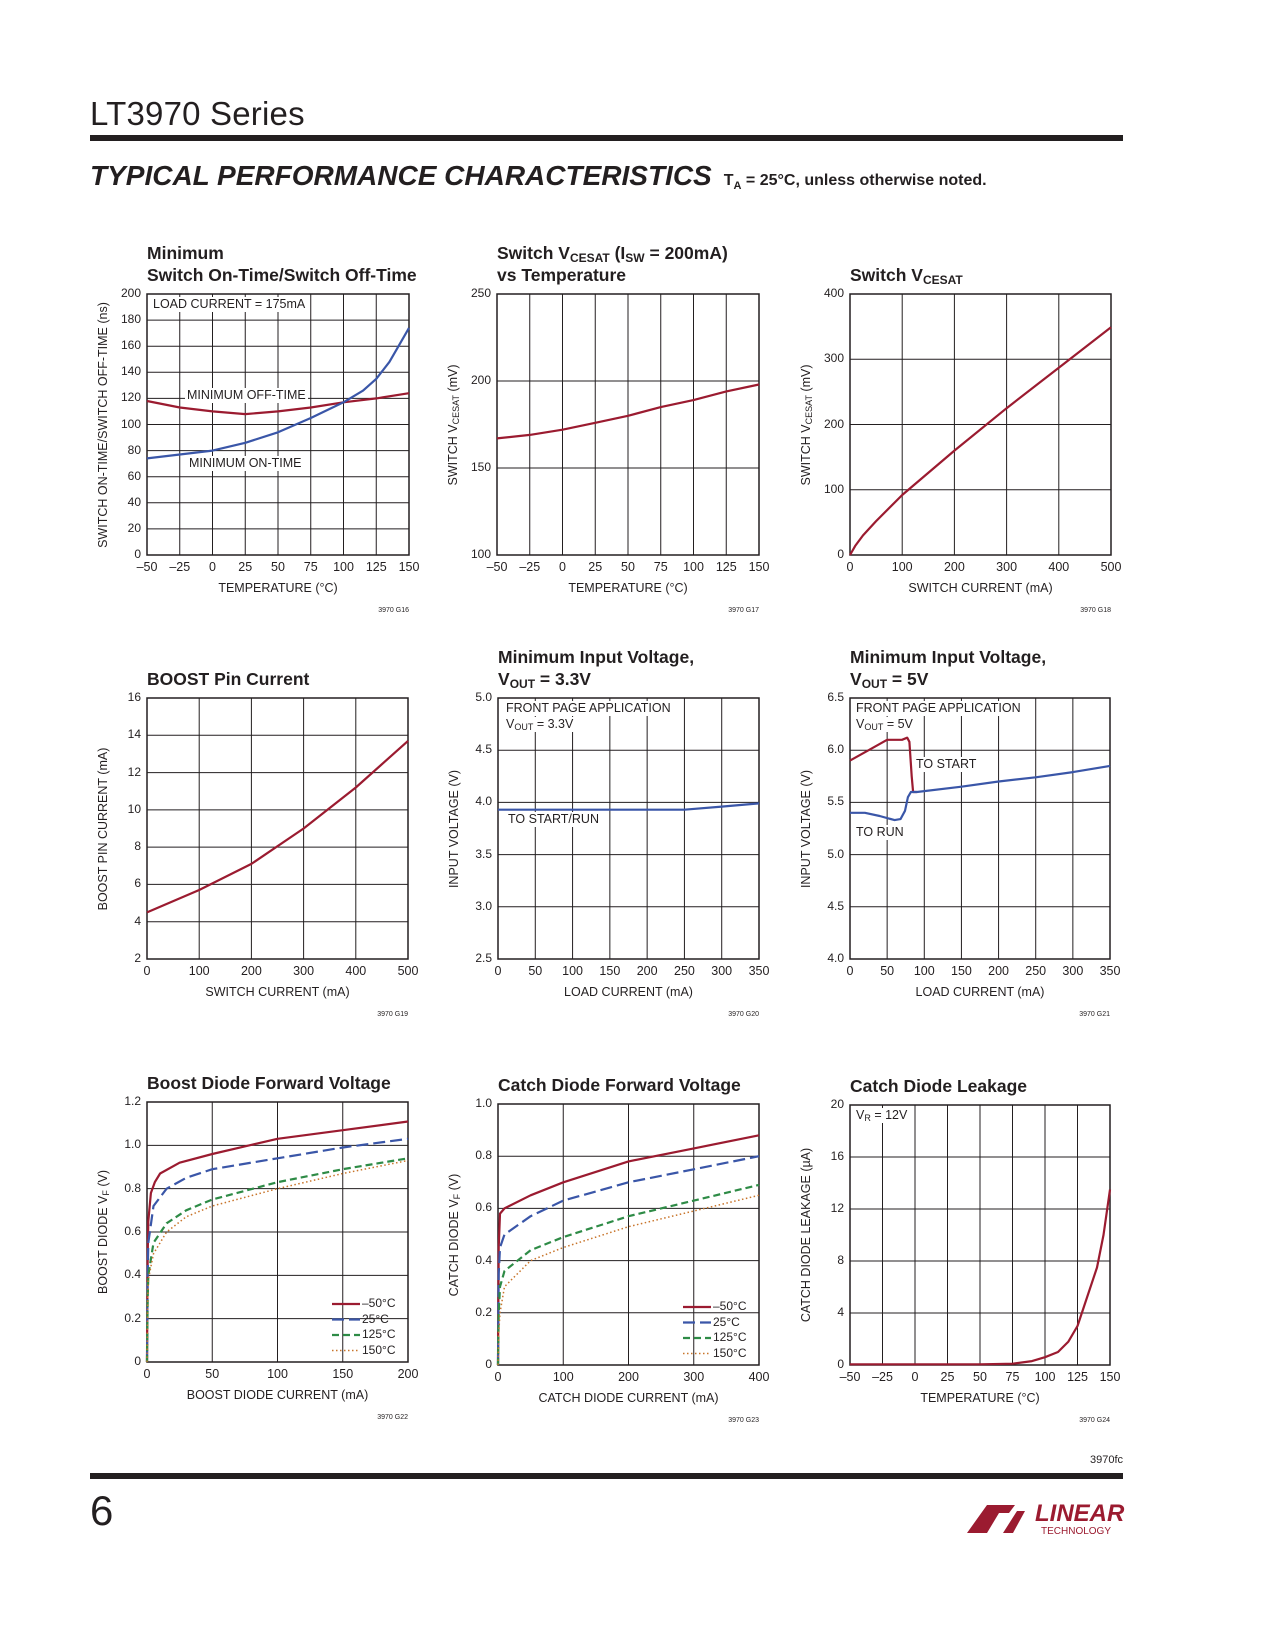 Image resolution: width=1275 pixels, height=1650 pixels. I want to click on annotation-subscript: R, so click(867, 1118).